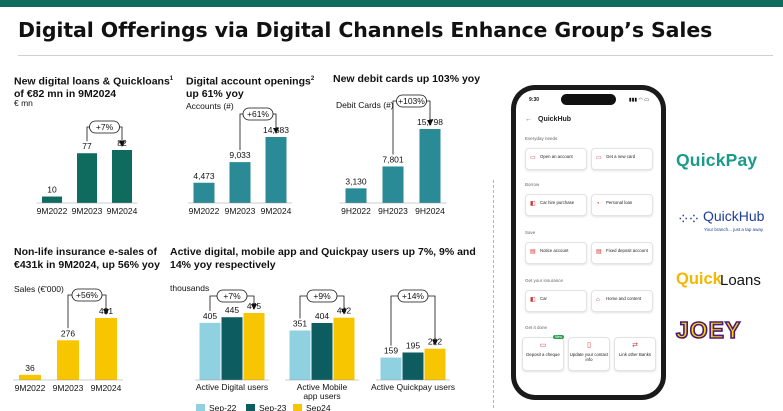  What do you see at coordinates (190, 288) in the screenshot?
I see `ylabel-users: thousands` at bounding box center [190, 288].